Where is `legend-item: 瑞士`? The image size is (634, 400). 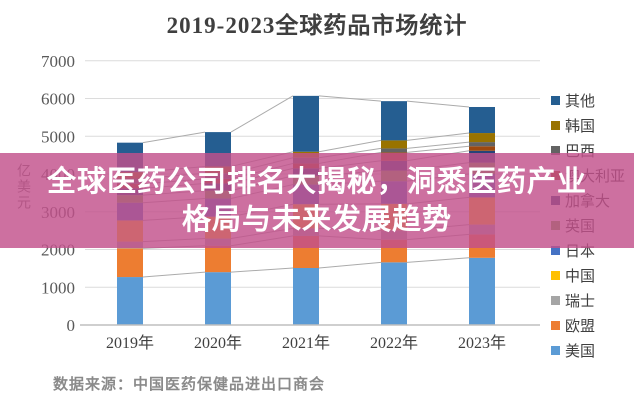 legend-item: 瑞士 is located at coordinates (591, 300).